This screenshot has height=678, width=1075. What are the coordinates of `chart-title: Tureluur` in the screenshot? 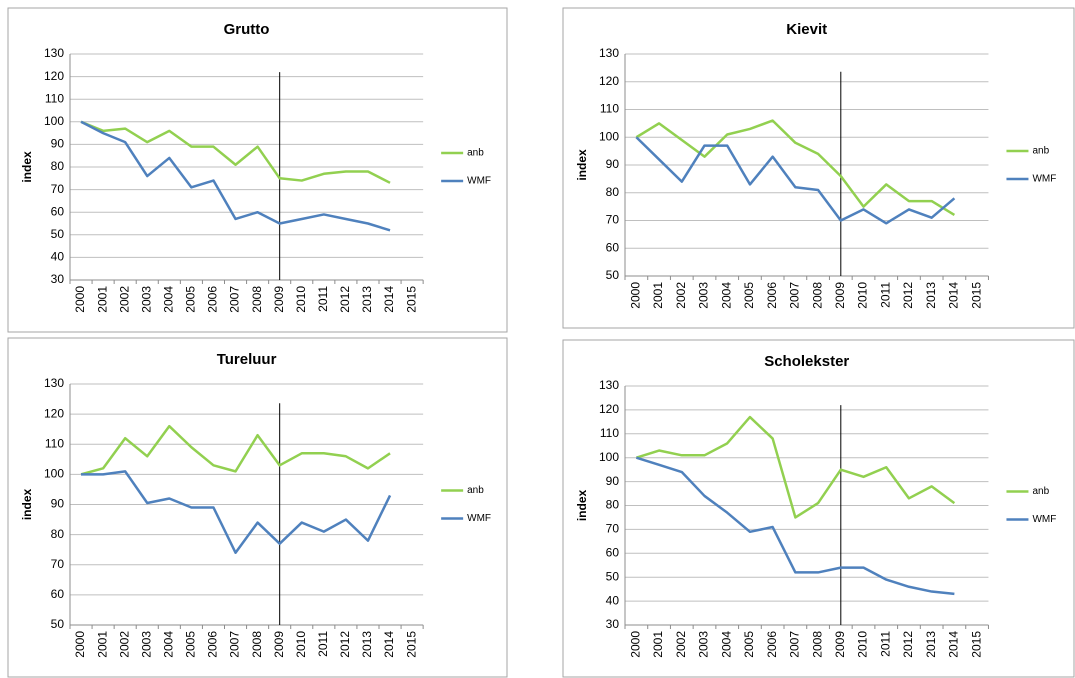 It's located at (247, 359).